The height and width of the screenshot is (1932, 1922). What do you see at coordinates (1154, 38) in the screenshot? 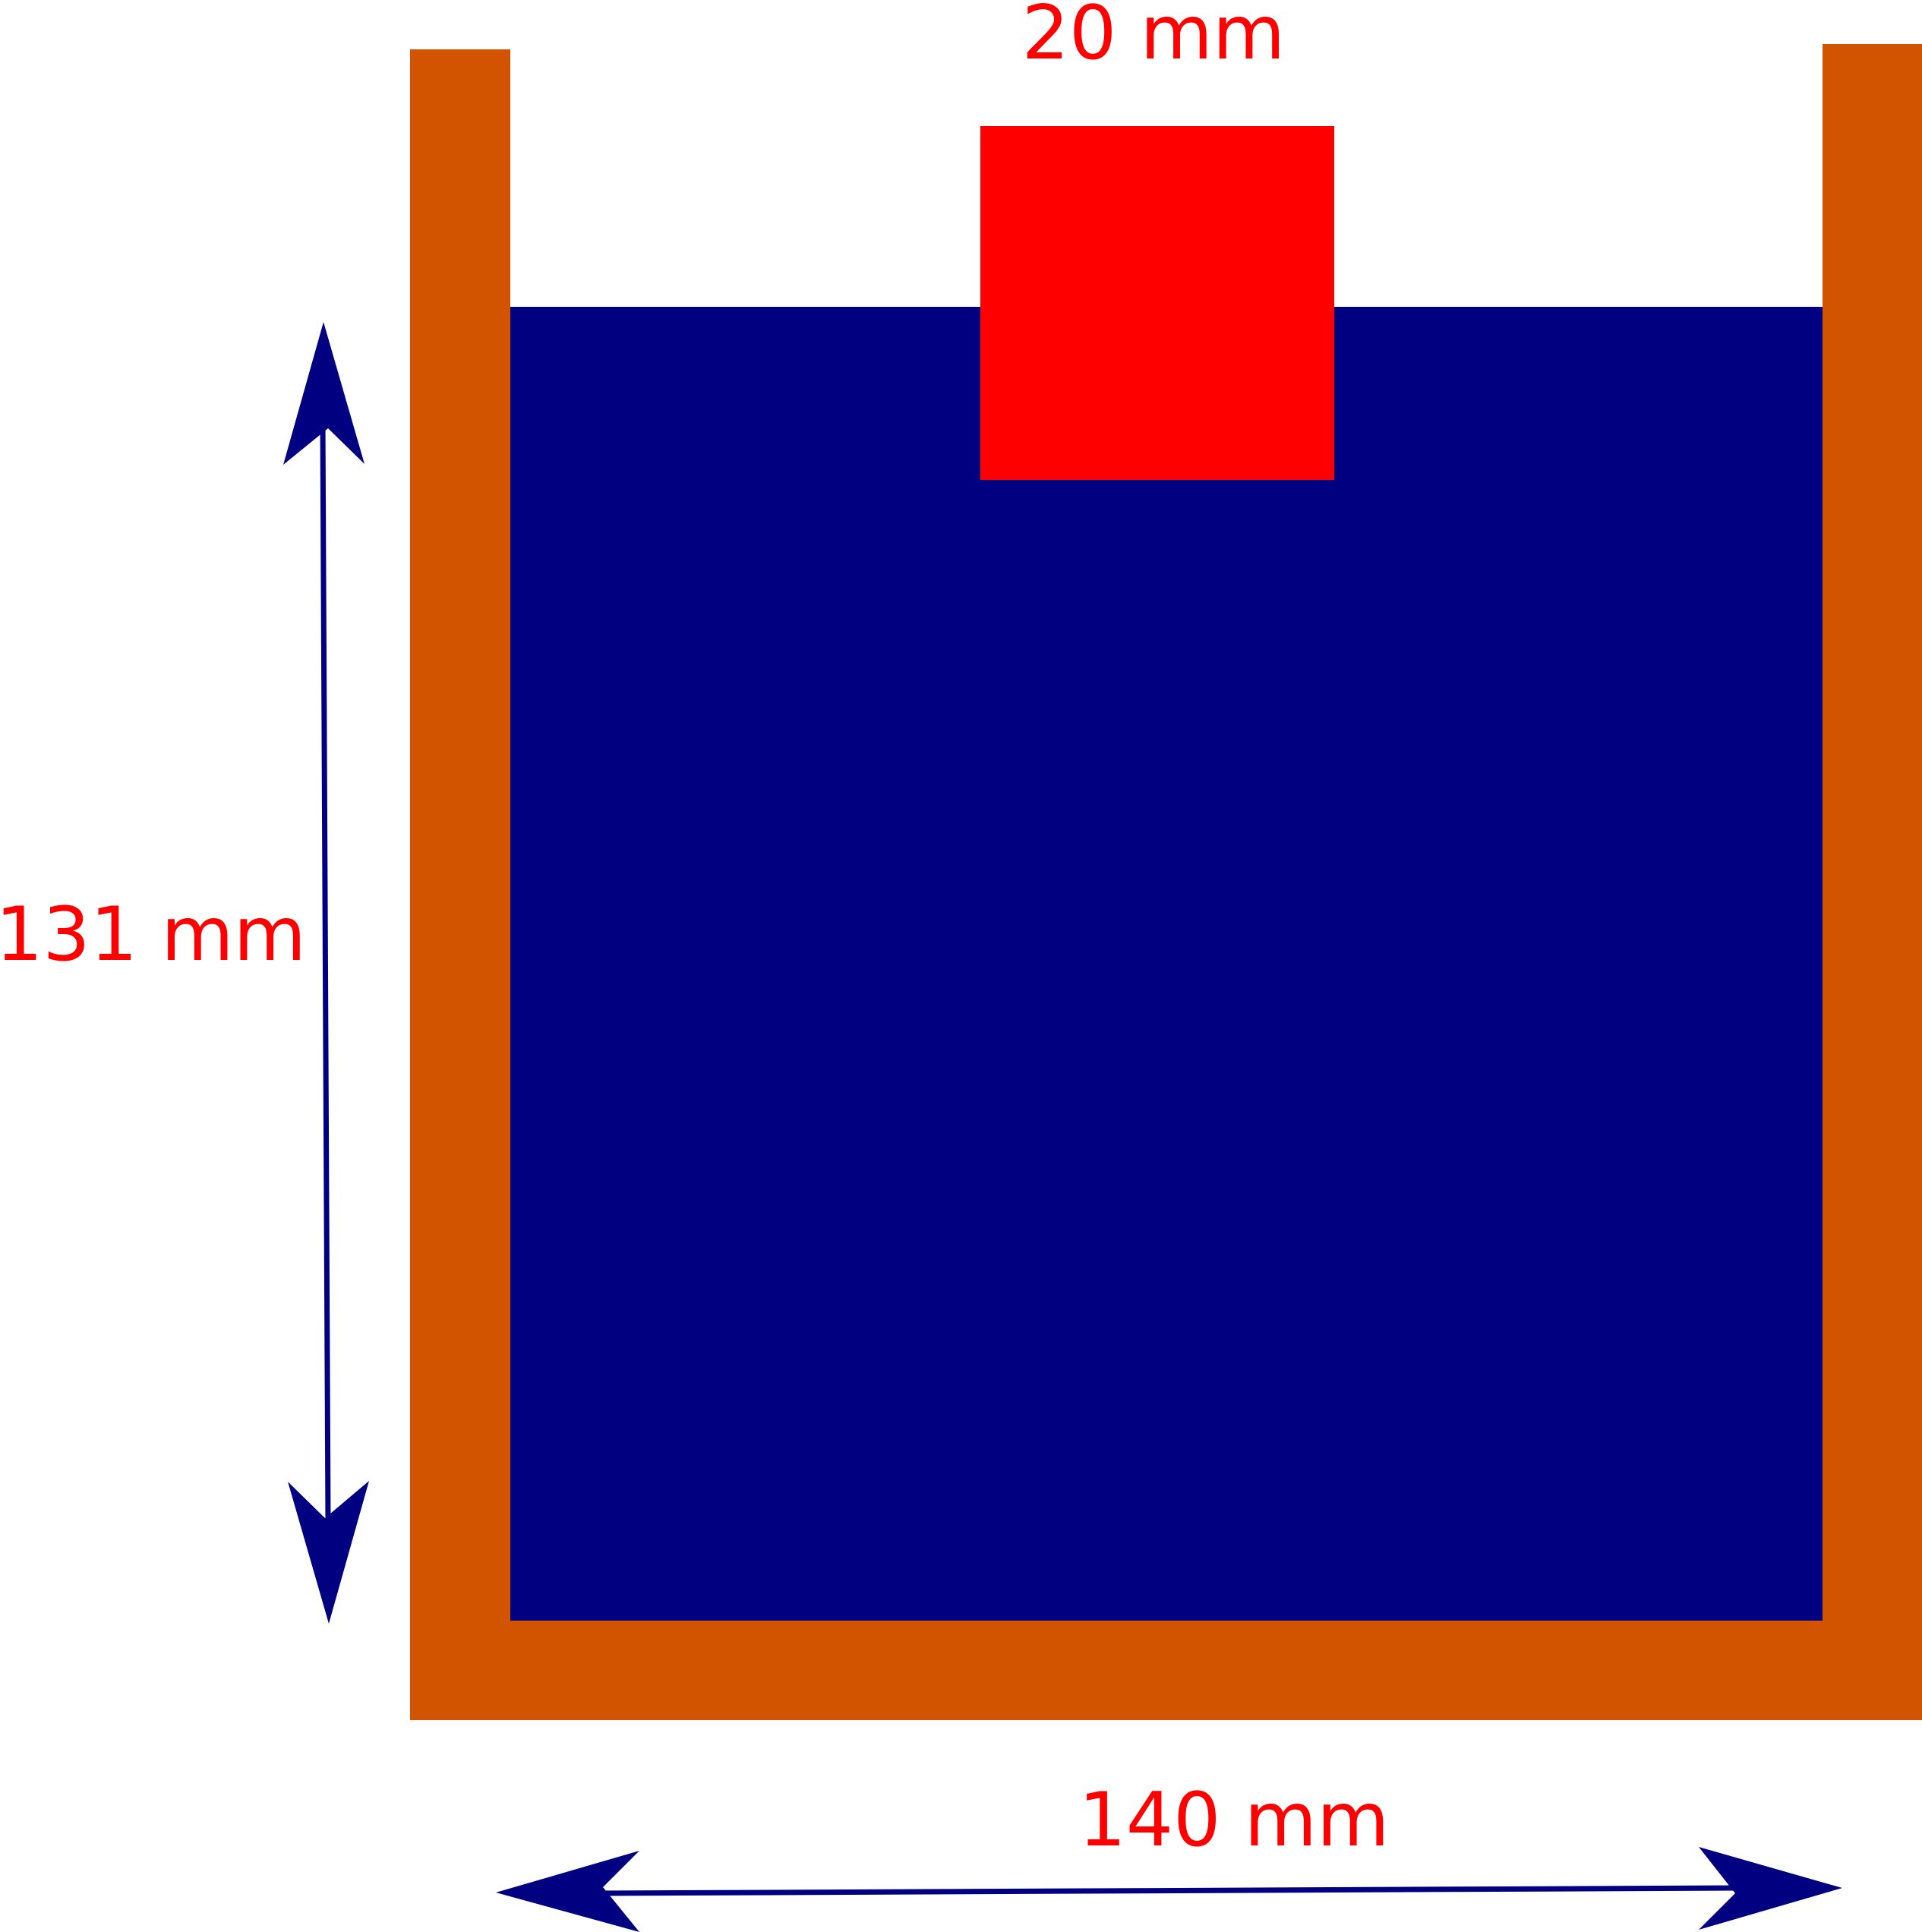
I see `top-width-label: 20 mm` at bounding box center [1154, 38].